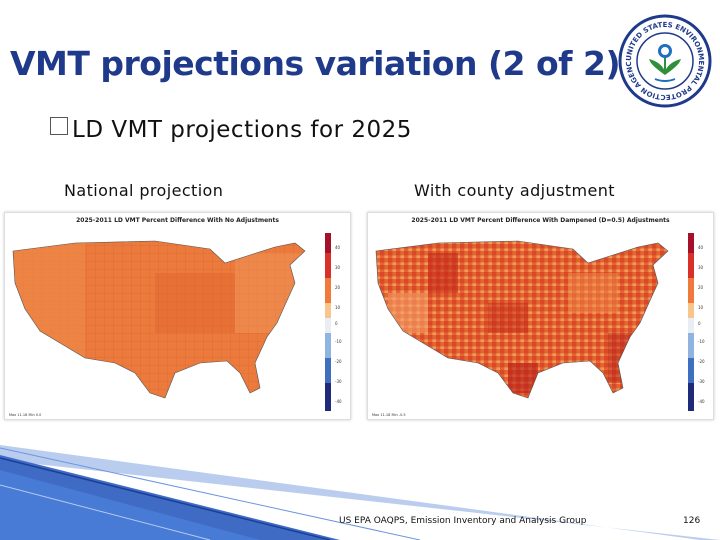  What do you see at coordinates (144, 190) in the screenshot?
I see `map-label-national: National projection` at bounding box center [144, 190].